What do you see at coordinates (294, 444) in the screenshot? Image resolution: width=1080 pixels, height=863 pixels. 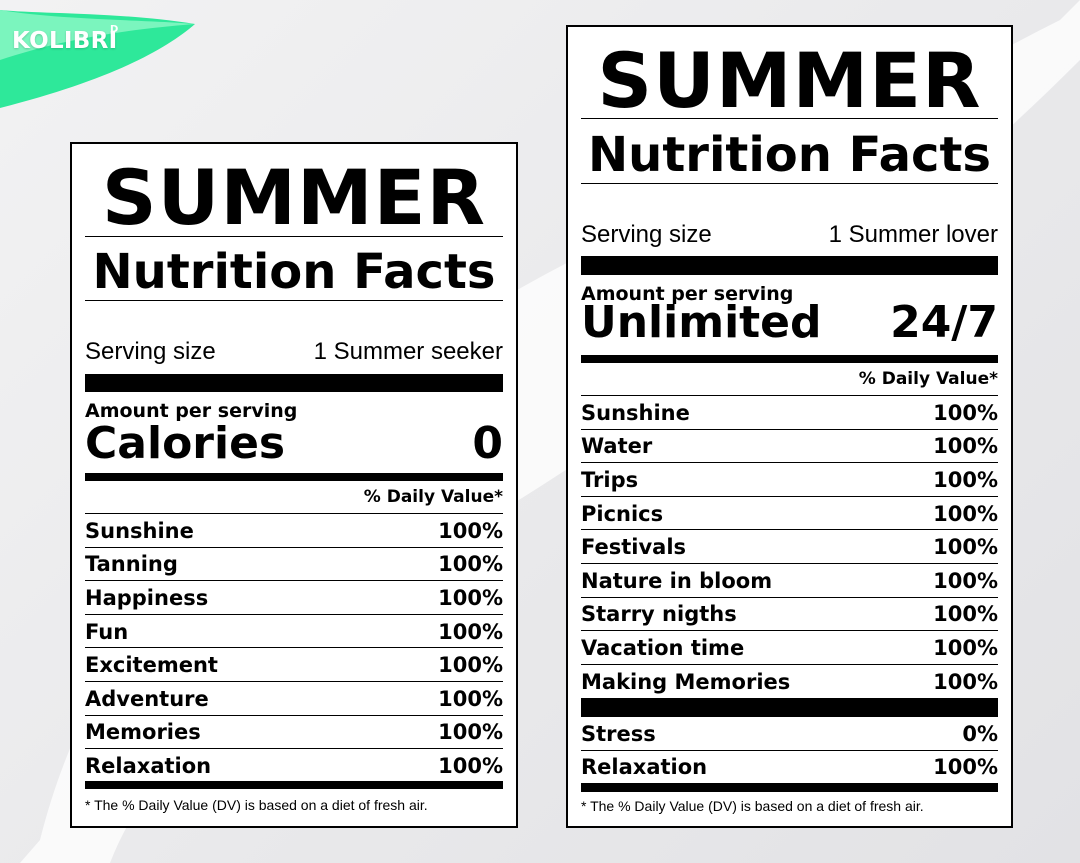 I see `calories-row: Calories 0` at bounding box center [294, 444].